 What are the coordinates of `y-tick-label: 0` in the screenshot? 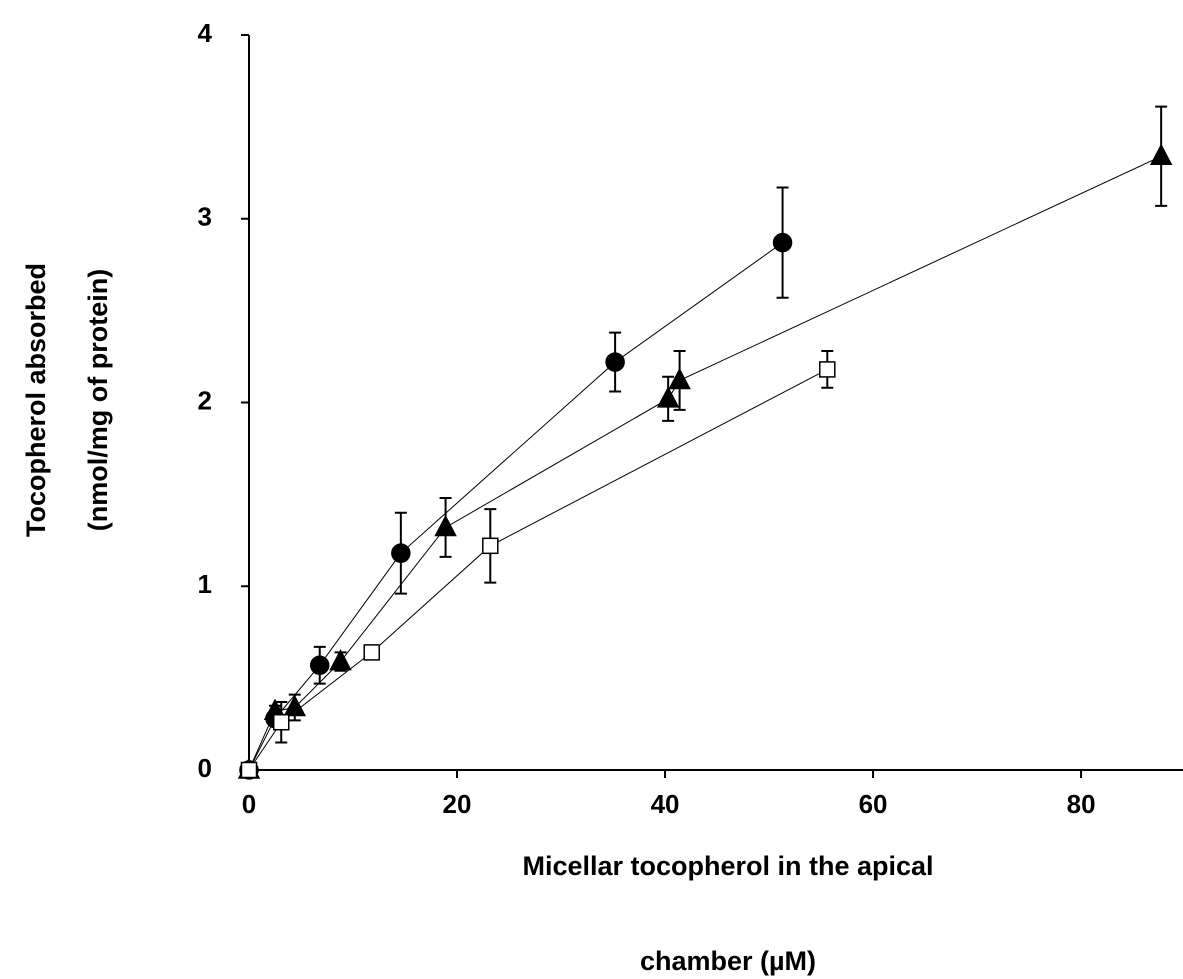 It's located at (205, 768).